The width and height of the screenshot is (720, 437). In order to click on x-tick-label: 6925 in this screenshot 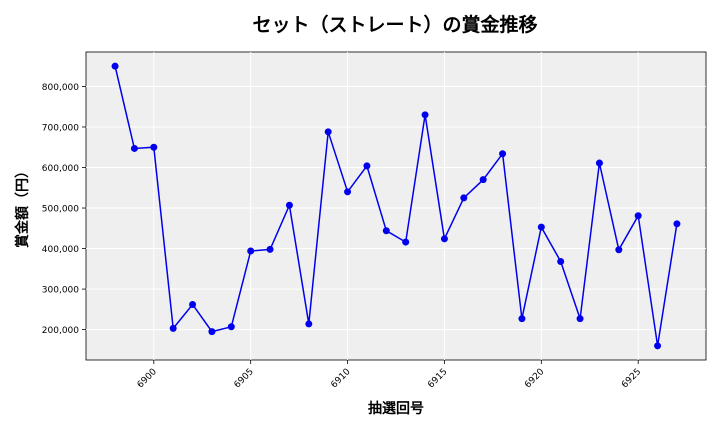, I will do `click(631, 378)`.